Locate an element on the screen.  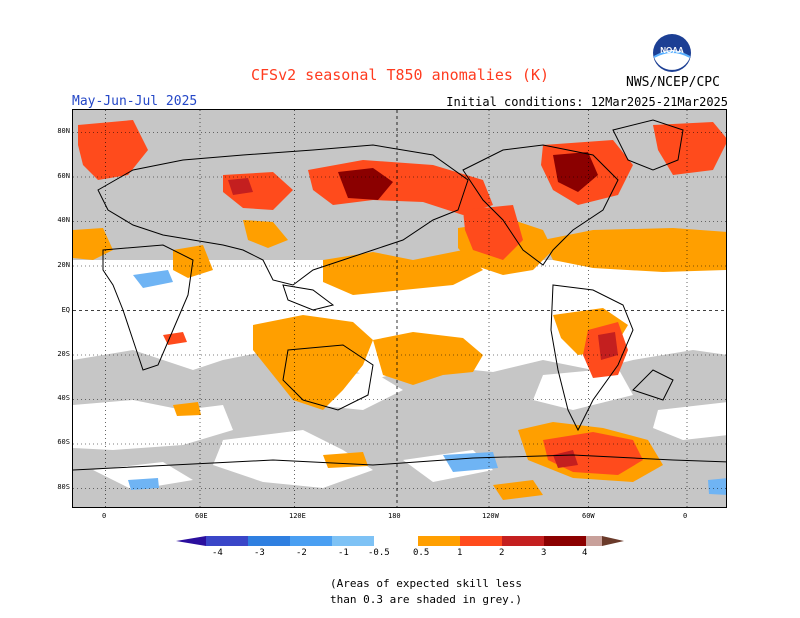
agency-label: NWS/NCEP/CPC is located at coordinates (673, 82).